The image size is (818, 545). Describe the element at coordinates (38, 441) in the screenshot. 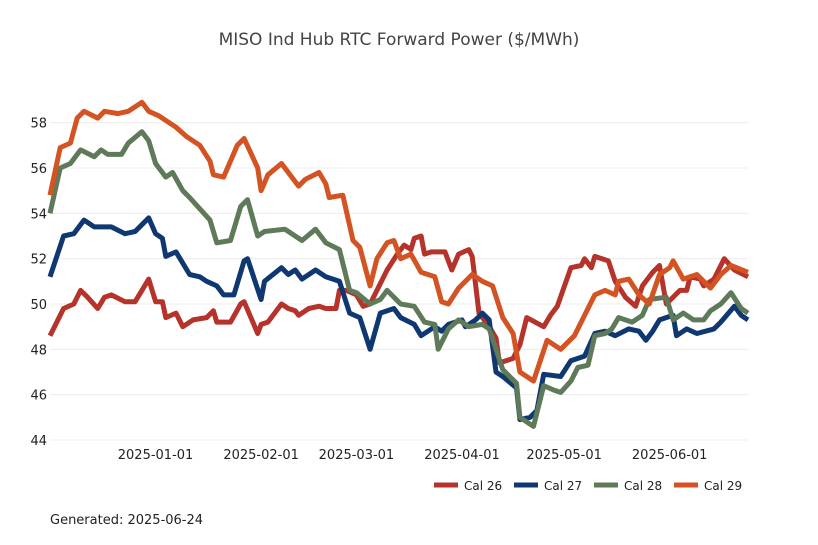

I see `y-tick-label: 44` at that location.